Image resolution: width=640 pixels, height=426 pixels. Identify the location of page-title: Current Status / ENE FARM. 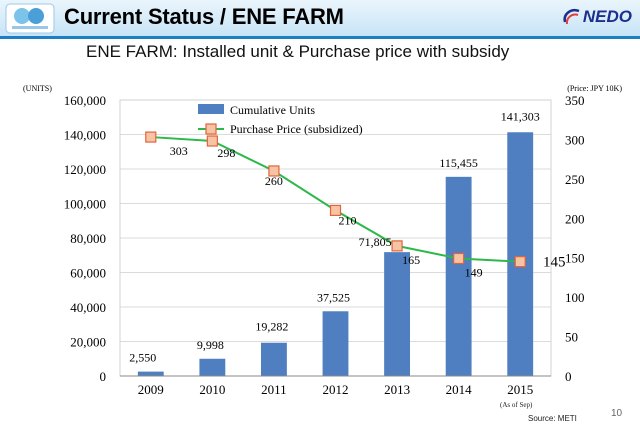
(204, 16).